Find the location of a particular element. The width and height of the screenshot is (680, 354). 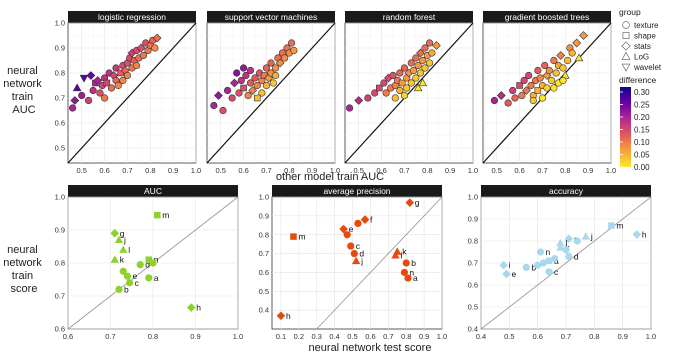

legend-wavelet-label: wavelet is located at coordinates (647, 67).